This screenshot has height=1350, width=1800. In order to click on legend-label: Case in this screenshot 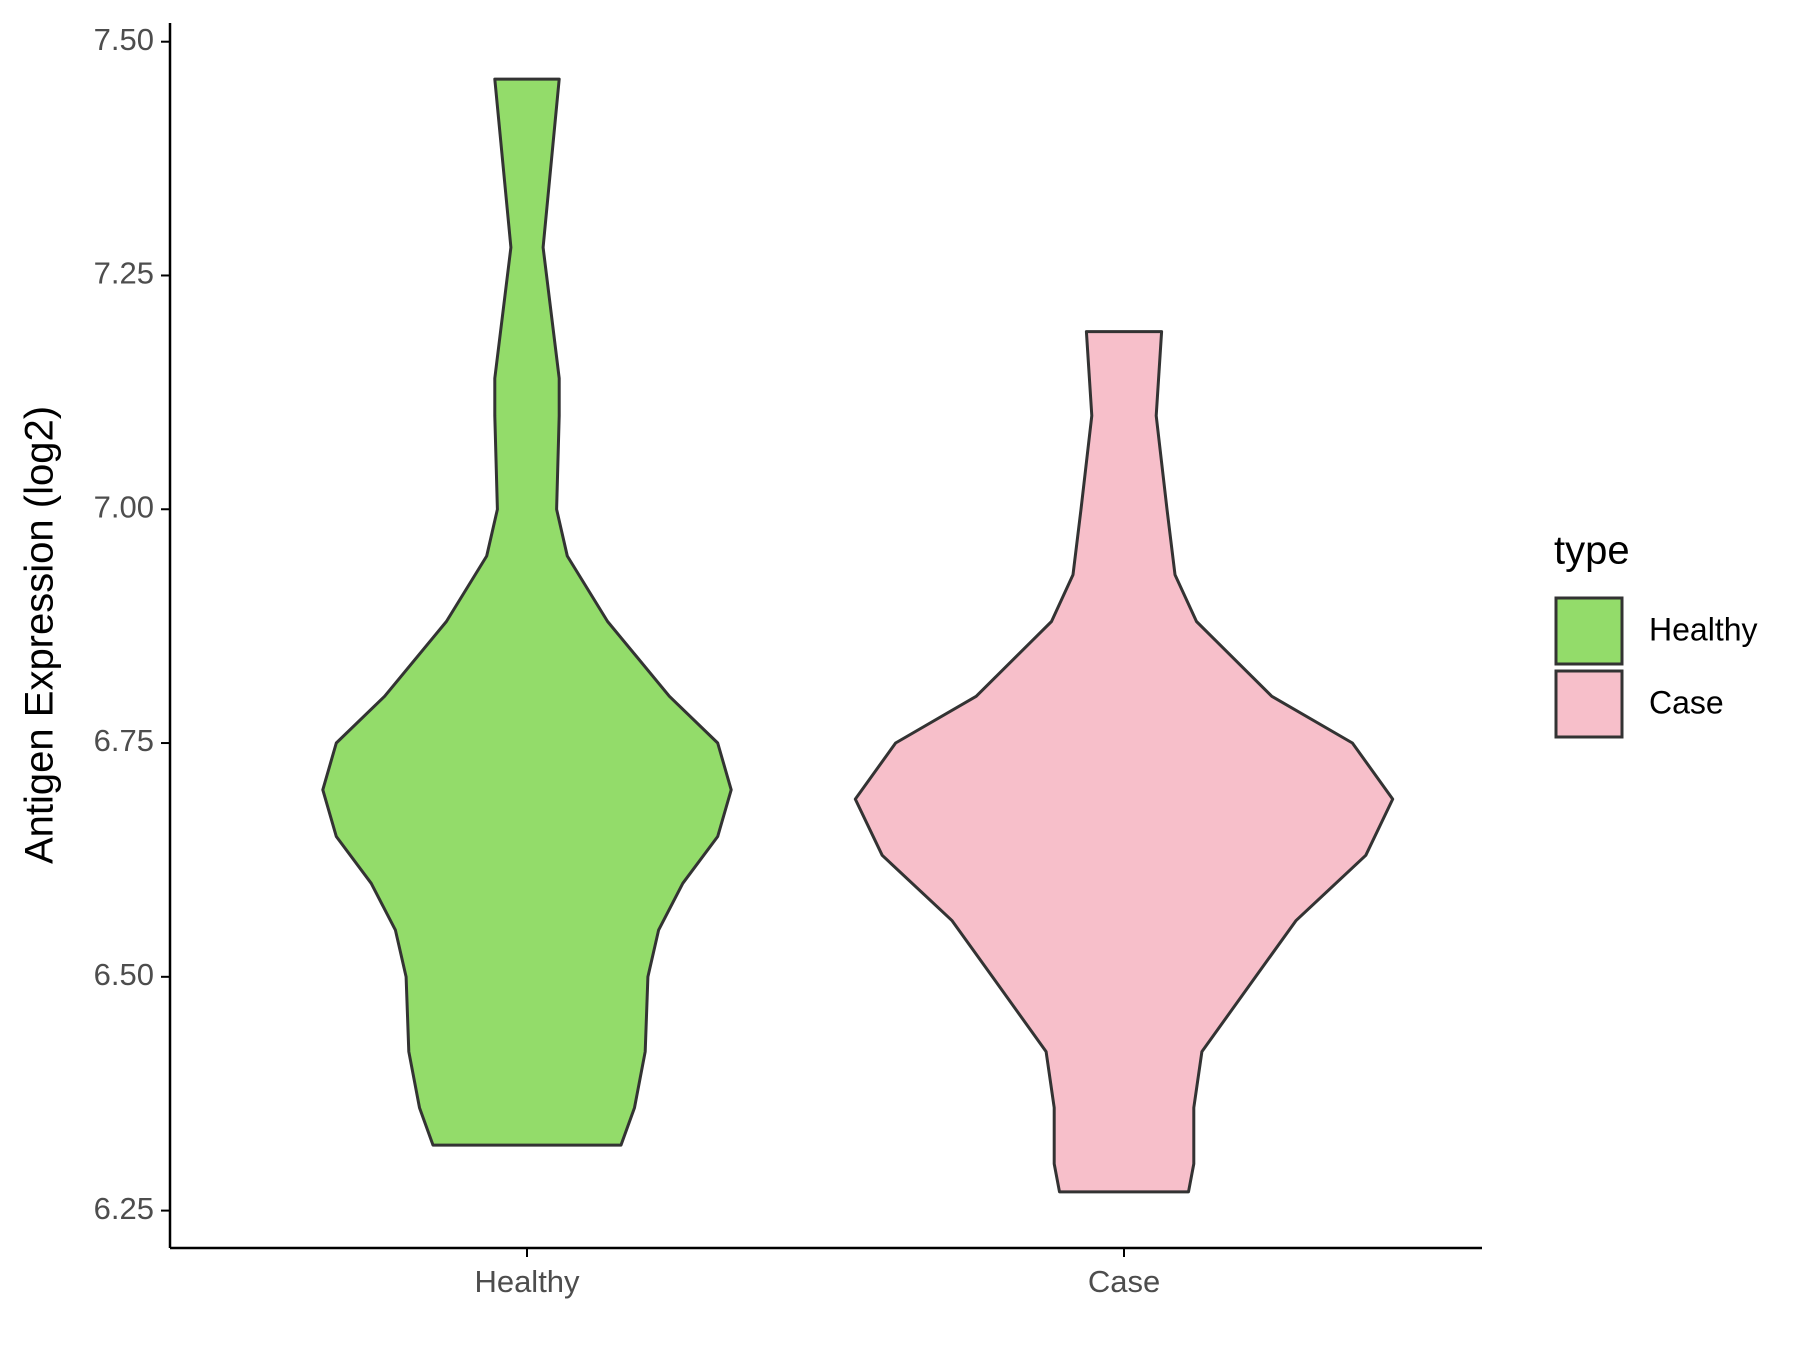, I will do `click(1686, 702)`.